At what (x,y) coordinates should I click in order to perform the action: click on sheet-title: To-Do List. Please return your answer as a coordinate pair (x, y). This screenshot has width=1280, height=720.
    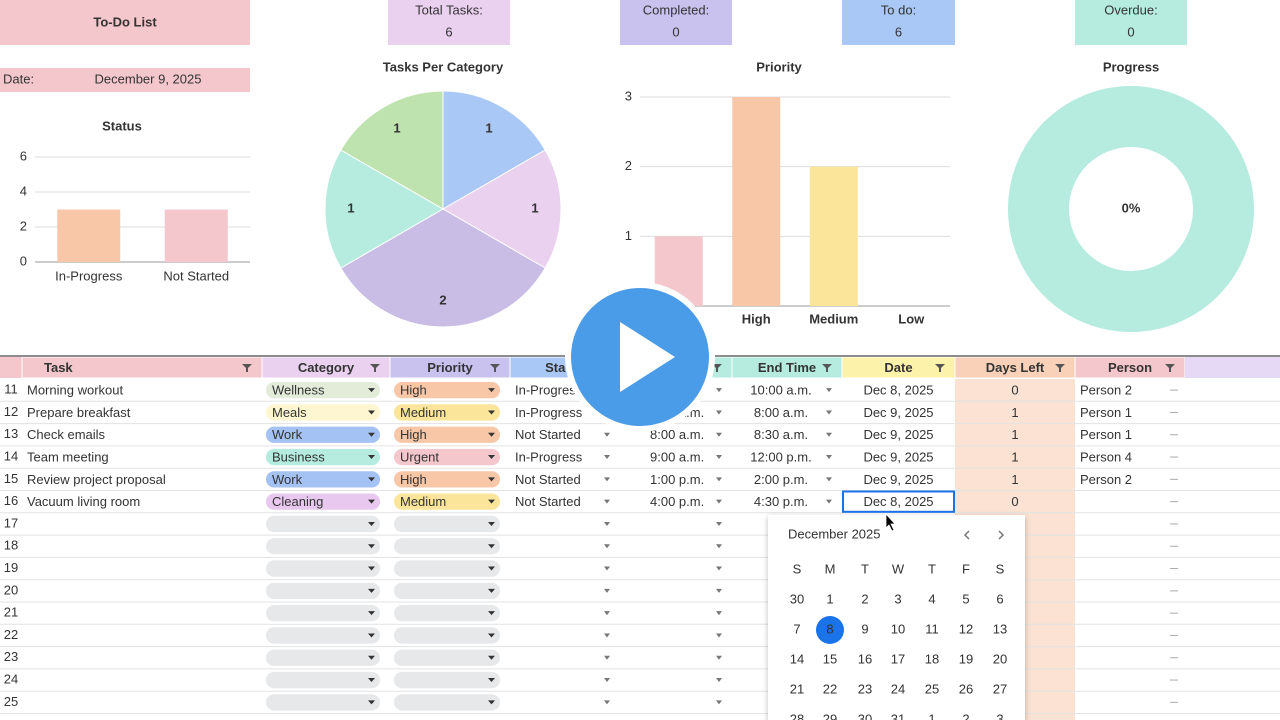
    Looking at the image, I should click on (125, 21).